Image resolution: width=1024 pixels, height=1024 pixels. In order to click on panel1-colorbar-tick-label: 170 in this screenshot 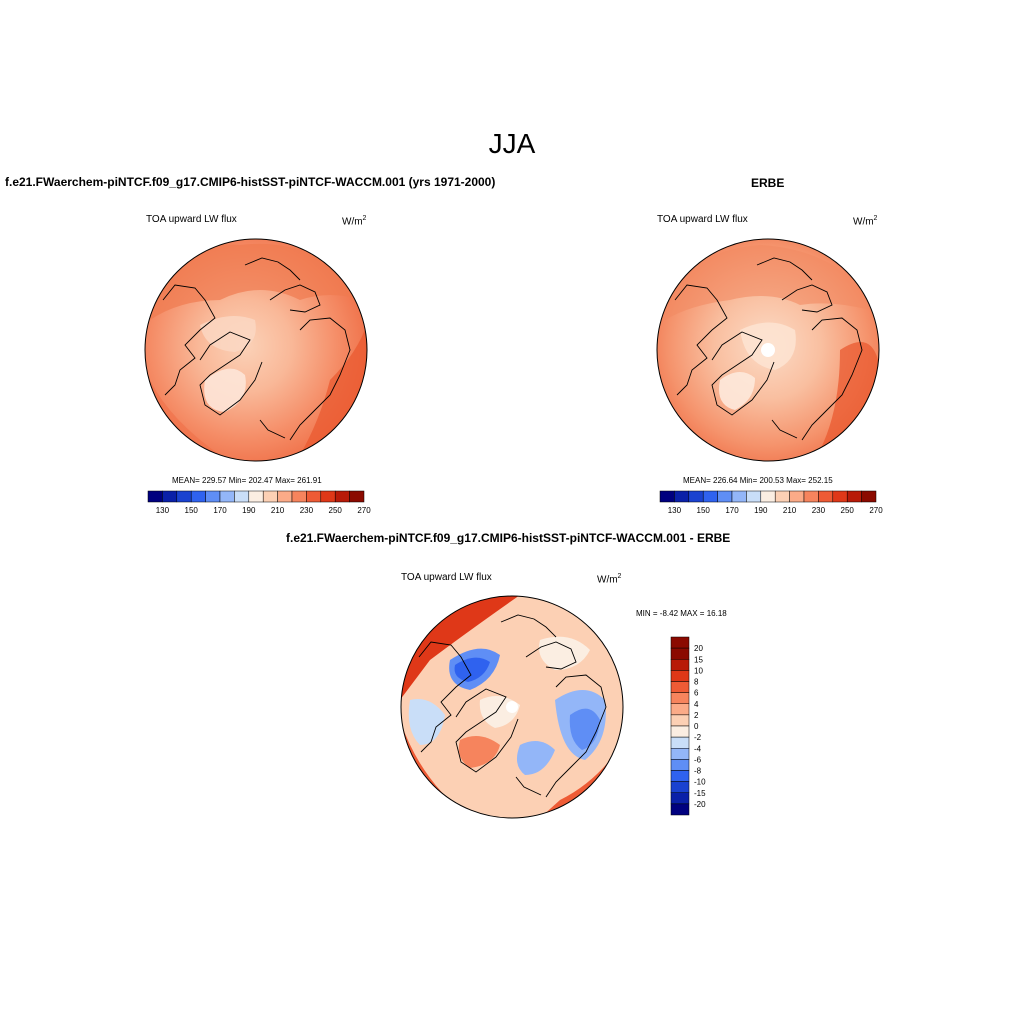, I will do `click(220, 510)`.